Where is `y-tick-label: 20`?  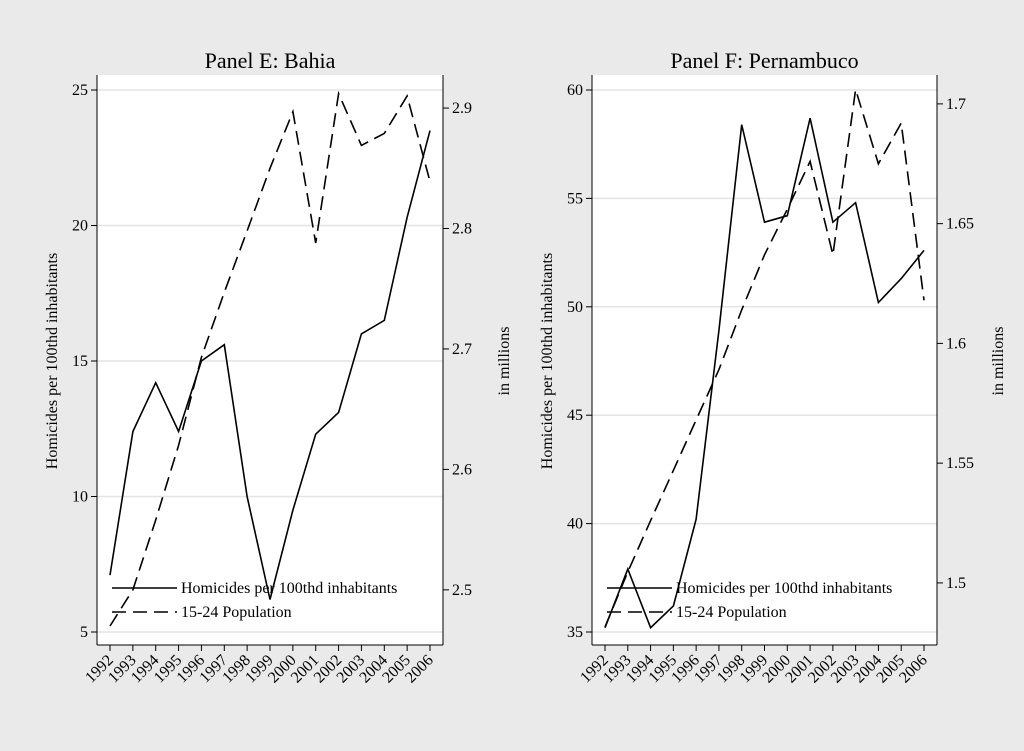
y-tick-label: 20 is located at coordinates (80, 226).